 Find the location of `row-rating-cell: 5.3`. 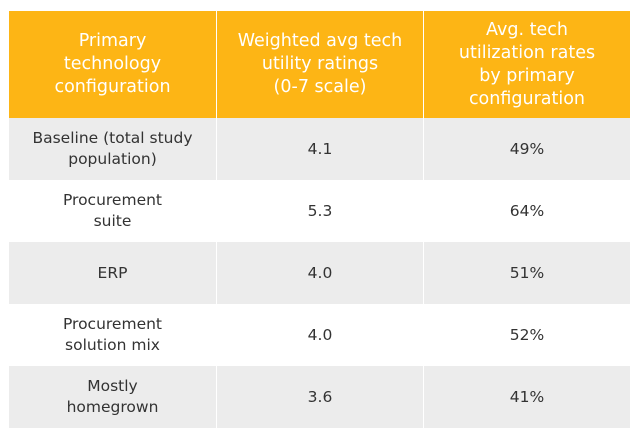

row-rating-cell: 5.3 is located at coordinates (319, 211).